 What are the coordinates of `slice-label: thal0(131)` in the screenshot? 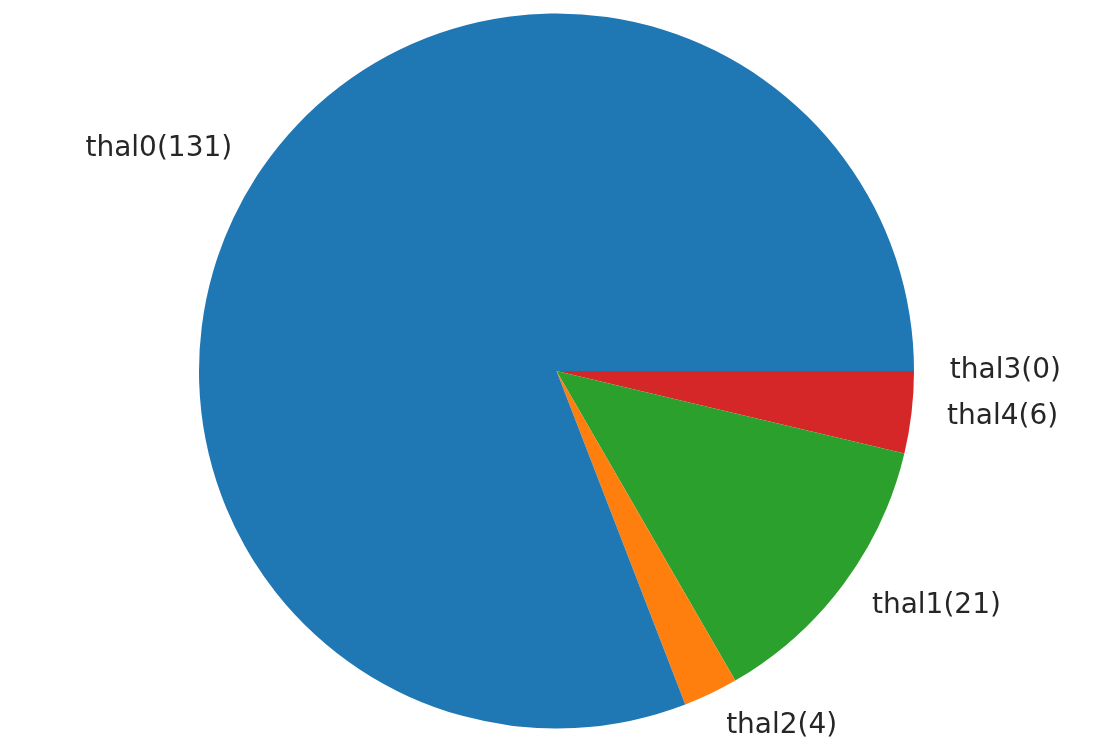 It's located at (159, 146).